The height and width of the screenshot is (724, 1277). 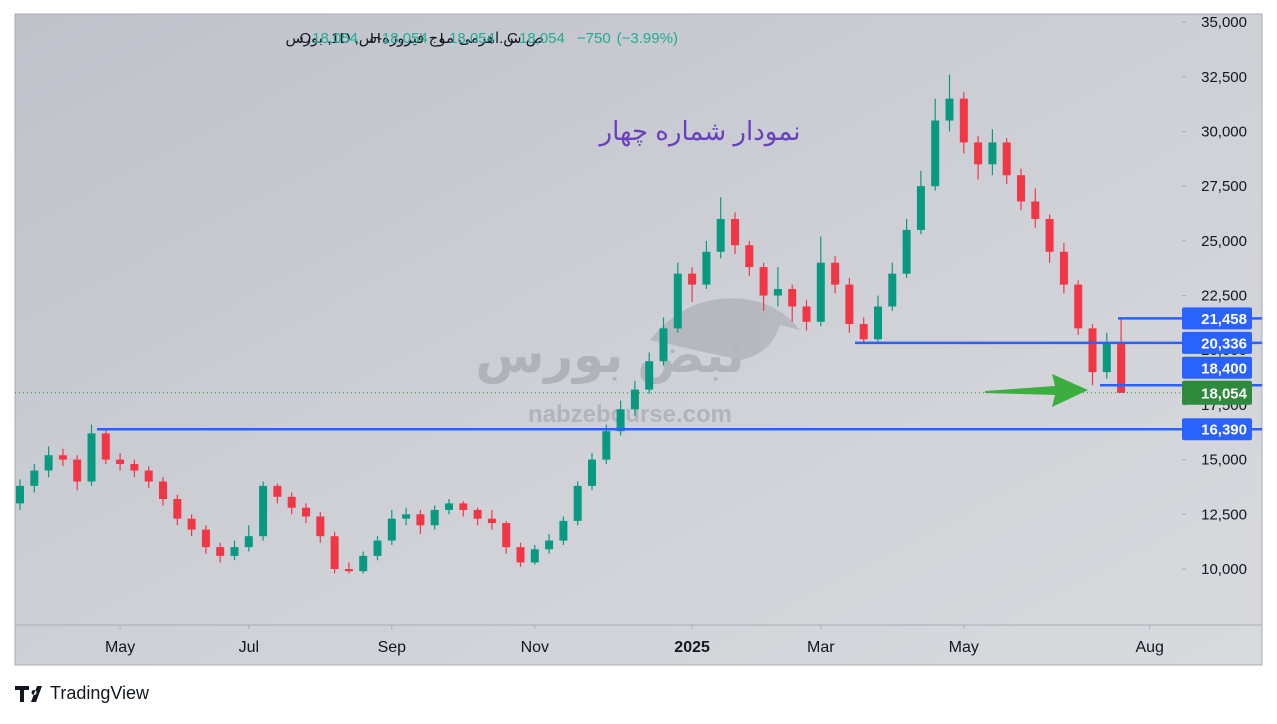 What do you see at coordinates (821, 647) in the screenshot?
I see `x-tick-label: Mar` at bounding box center [821, 647].